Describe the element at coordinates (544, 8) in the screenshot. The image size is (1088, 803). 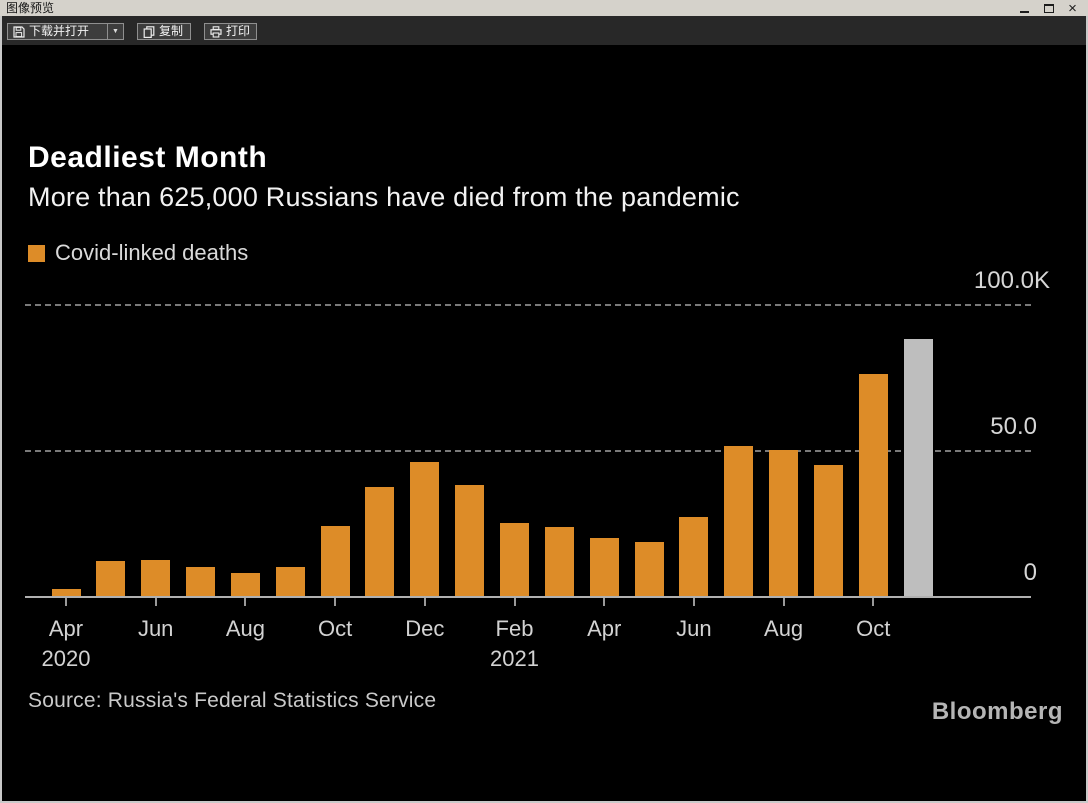
I see `titlebar: 图像预览 ×` at that location.